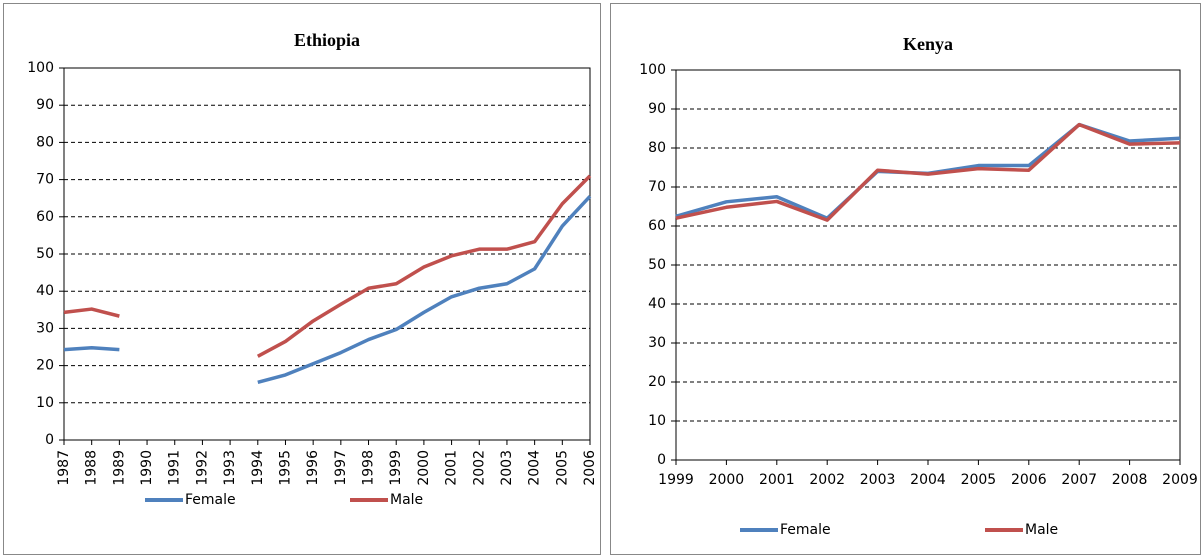 The width and height of the screenshot is (1204, 558). Describe the element at coordinates (1130, 480) in the screenshot. I see `x-tick-label: 2008` at that location.